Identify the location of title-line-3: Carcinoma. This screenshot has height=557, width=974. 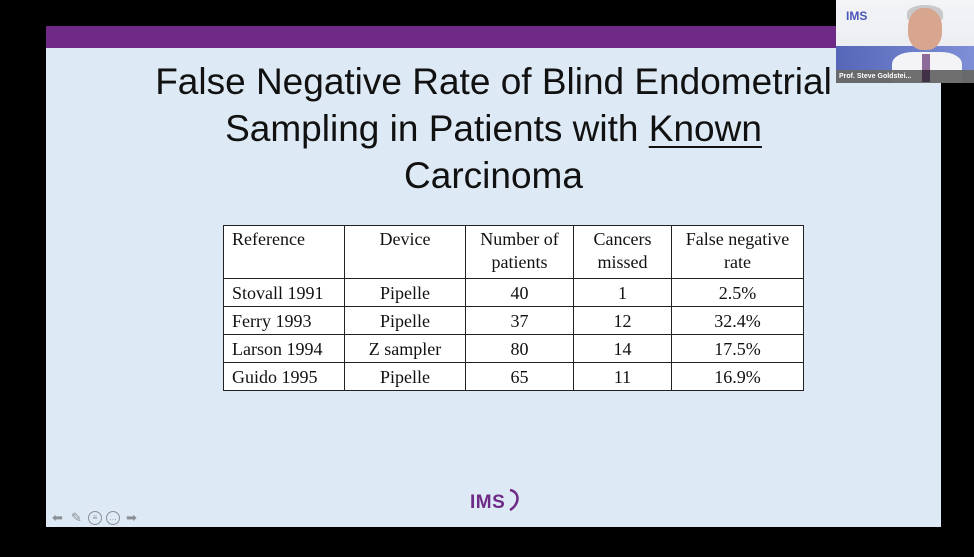
(493, 175).